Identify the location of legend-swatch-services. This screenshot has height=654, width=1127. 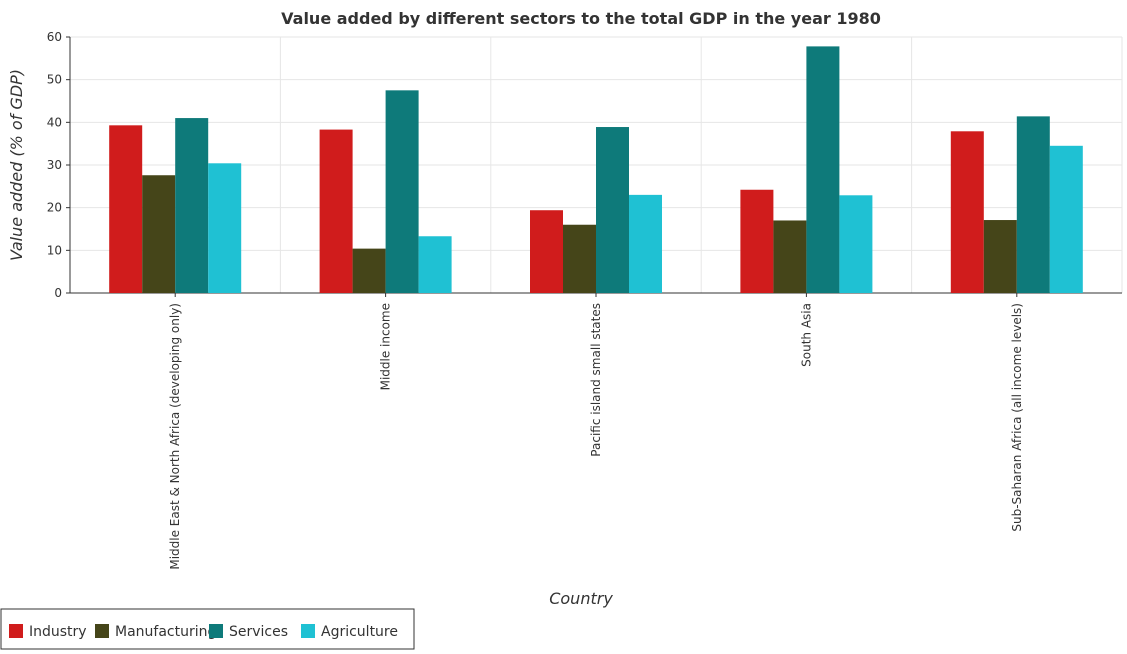
(216, 631).